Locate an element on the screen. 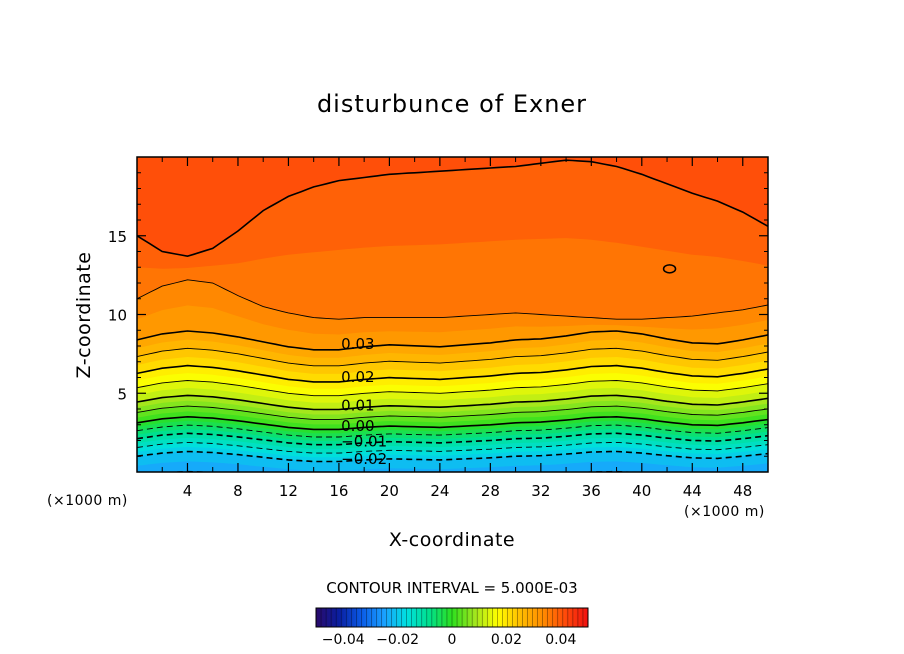 This screenshot has height=654, width=904. y-tick-label: 5 is located at coordinates (122, 394).